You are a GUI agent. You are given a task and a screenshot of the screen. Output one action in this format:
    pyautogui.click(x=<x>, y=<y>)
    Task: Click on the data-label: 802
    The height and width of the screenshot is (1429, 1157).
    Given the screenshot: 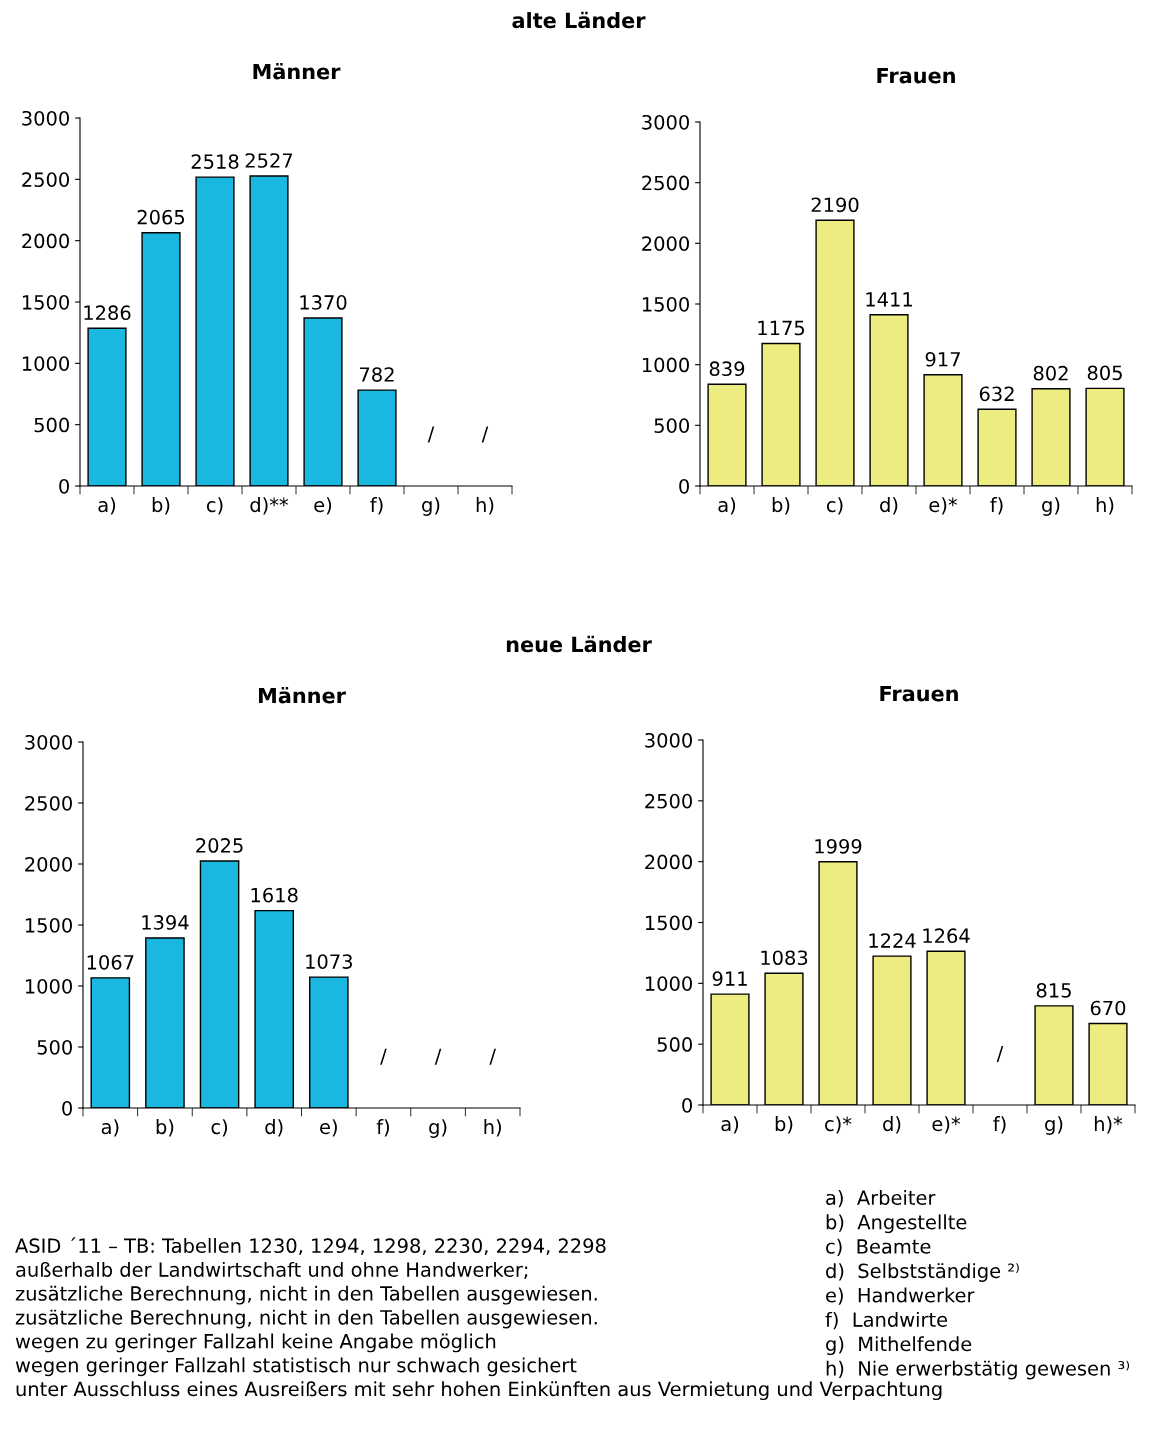 What is the action you would take?
    pyautogui.click(x=1050, y=373)
    